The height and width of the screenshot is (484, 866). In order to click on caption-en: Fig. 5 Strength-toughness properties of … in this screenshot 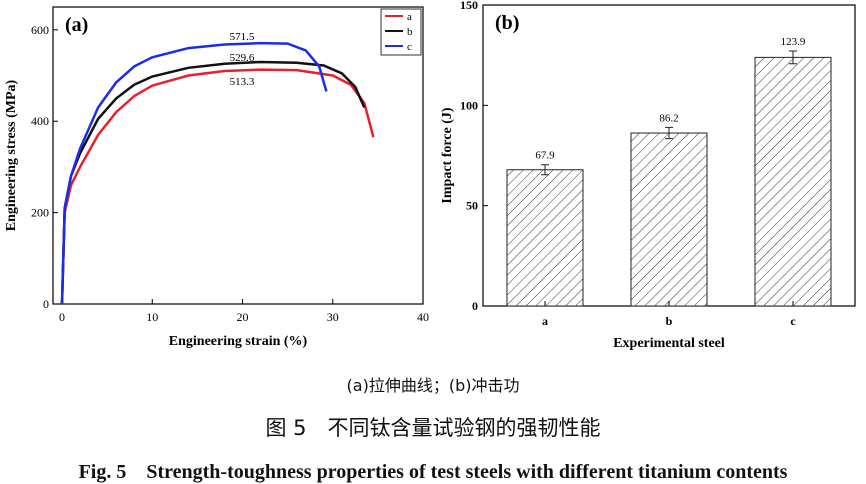, I will do `click(433, 472)`.